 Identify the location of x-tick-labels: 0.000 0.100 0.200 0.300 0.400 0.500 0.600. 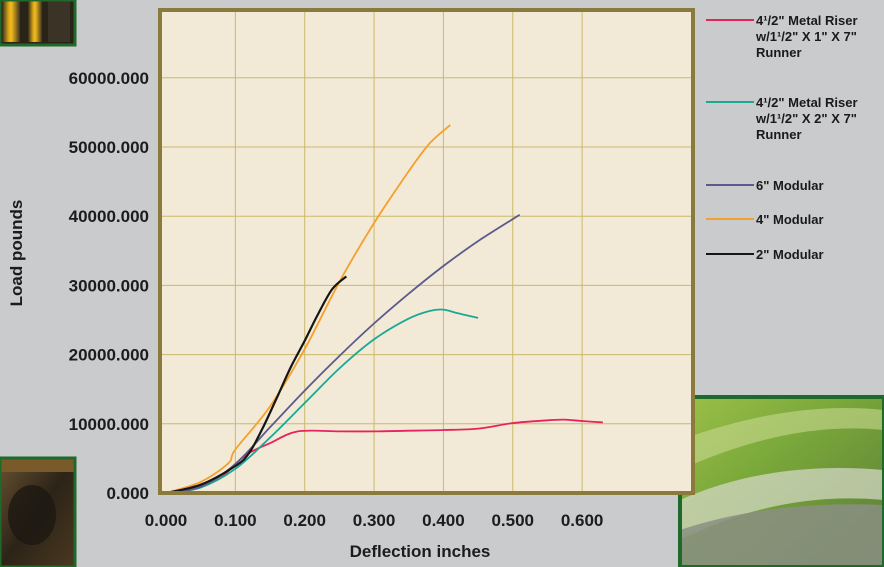
(374, 520).